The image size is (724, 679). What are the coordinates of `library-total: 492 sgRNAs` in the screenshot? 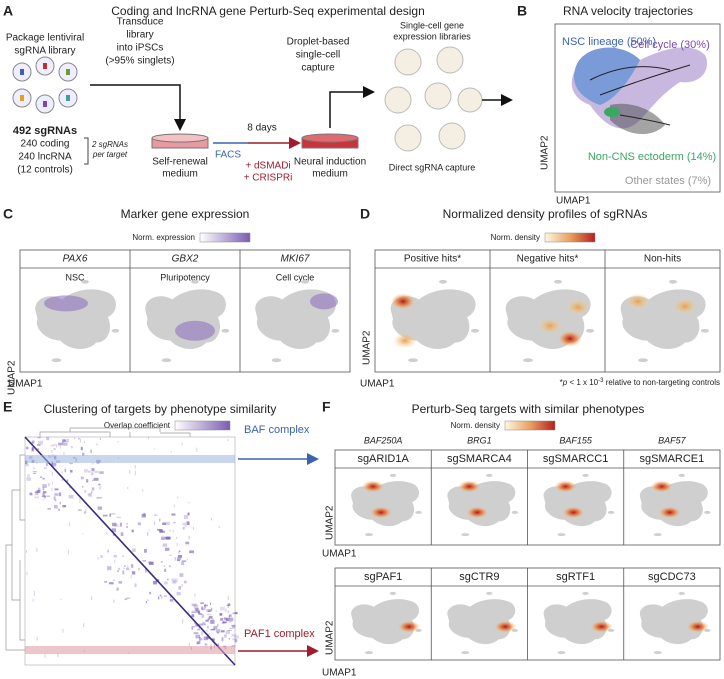 It's located at (45, 131).